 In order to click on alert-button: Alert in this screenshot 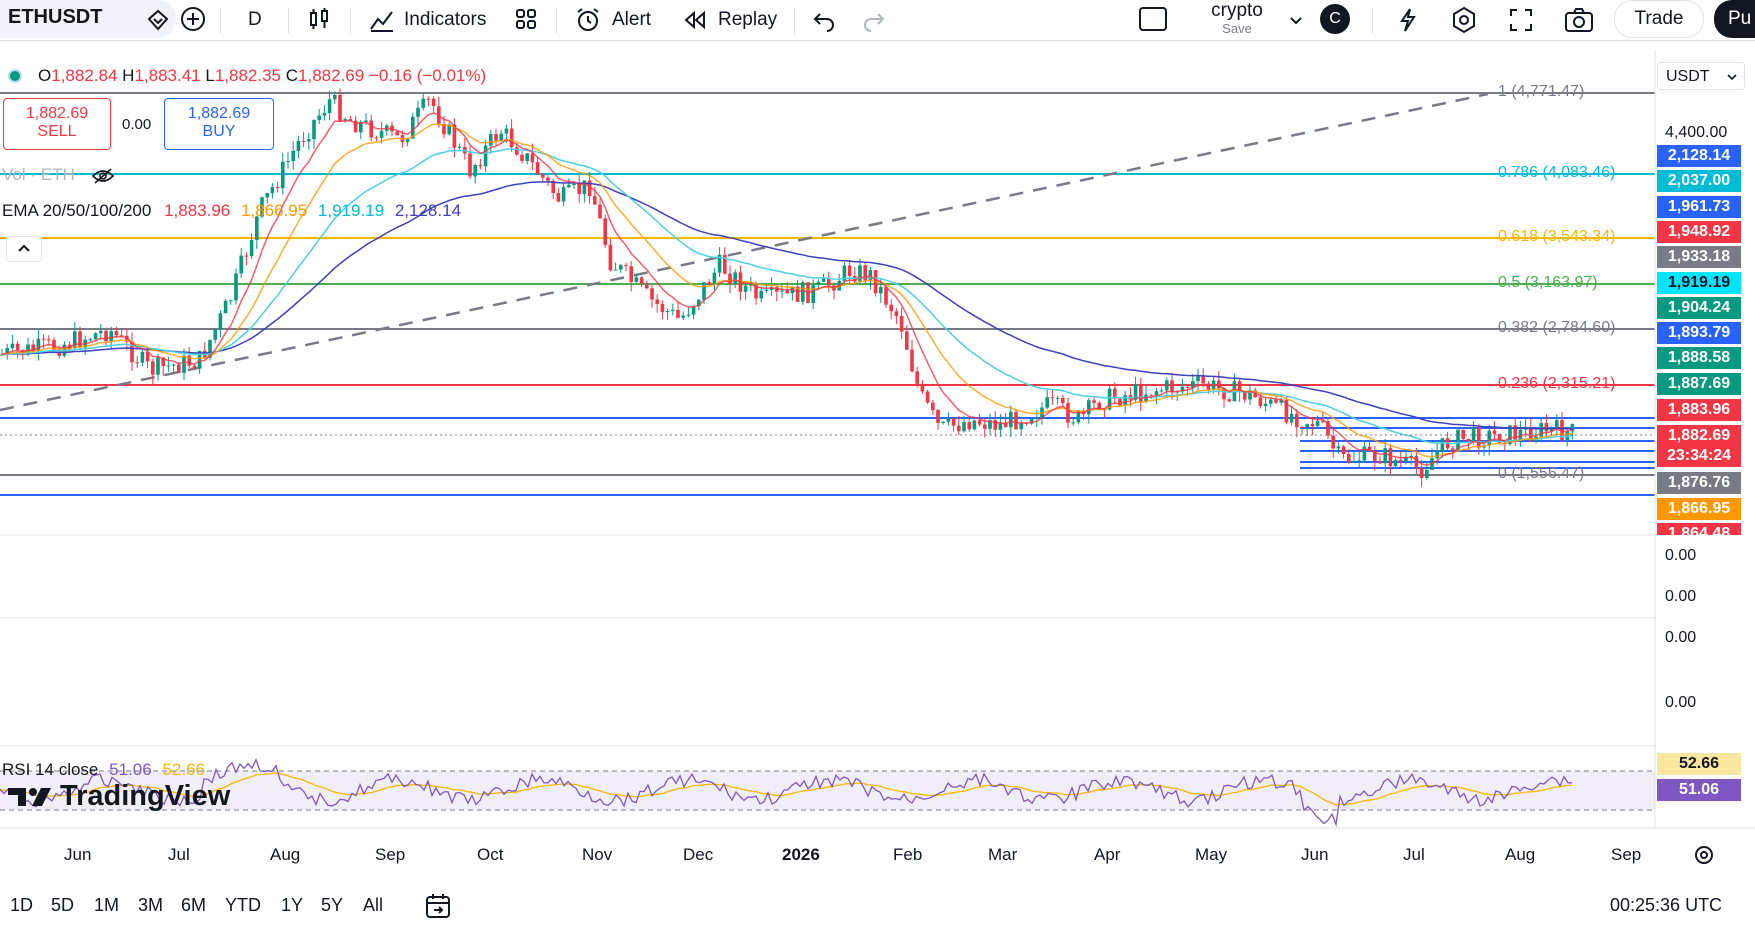, I will do `click(612, 20)`.